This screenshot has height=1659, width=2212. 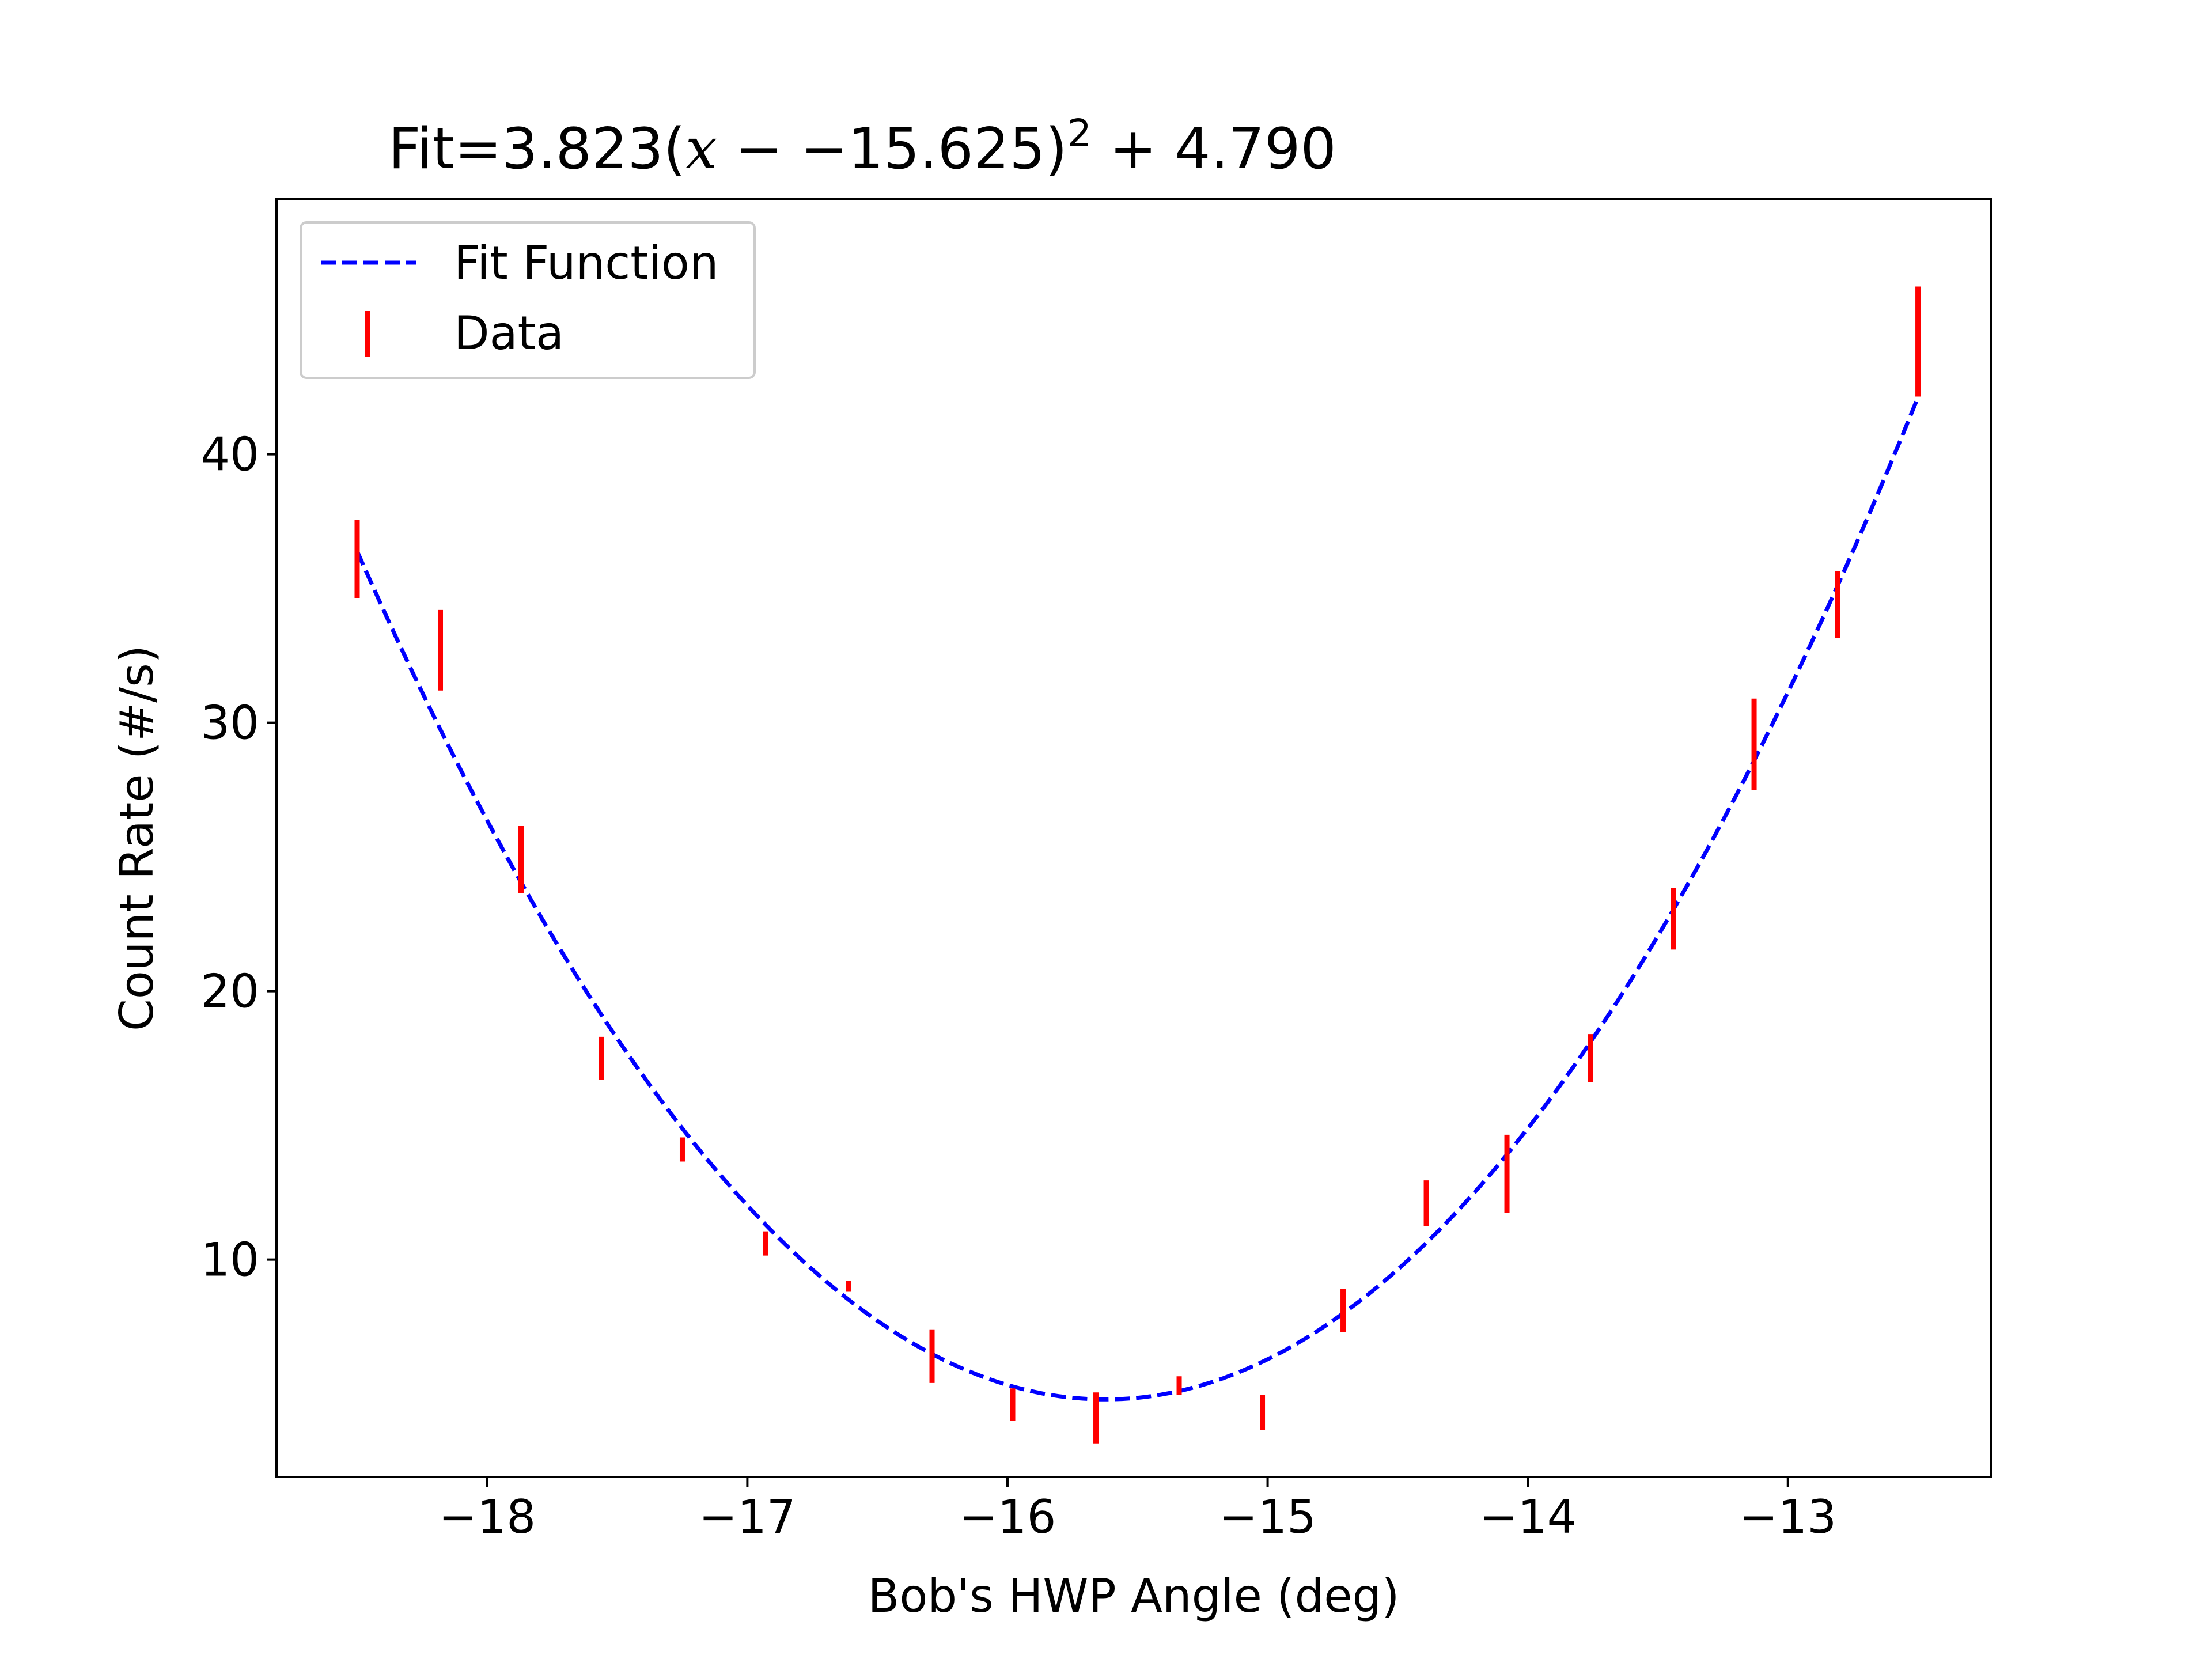 What do you see at coordinates (1267, 1517) in the screenshot?
I see `x-tick-label: −15` at bounding box center [1267, 1517].